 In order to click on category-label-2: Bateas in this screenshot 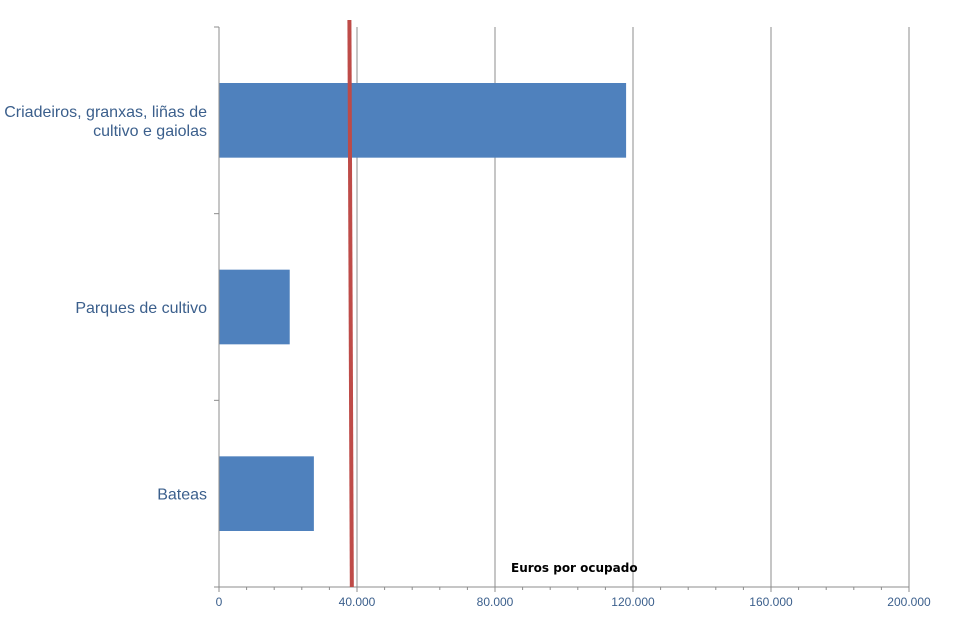, I will do `click(182, 495)`.